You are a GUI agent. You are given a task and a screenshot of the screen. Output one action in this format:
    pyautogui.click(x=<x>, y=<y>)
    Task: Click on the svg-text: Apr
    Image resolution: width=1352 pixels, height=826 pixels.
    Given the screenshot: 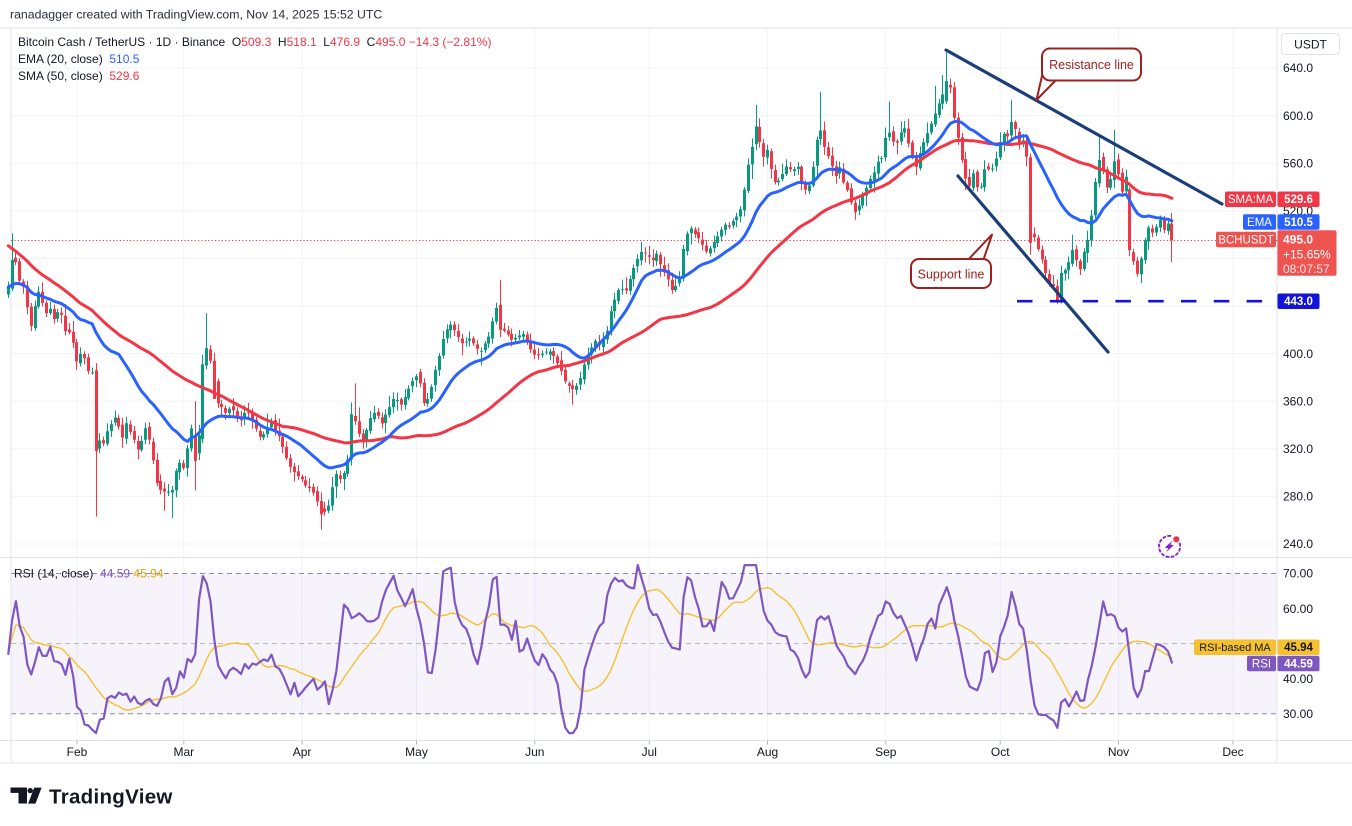 What is the action you would take?
    pyautogui.click(x=302, y=752)
    